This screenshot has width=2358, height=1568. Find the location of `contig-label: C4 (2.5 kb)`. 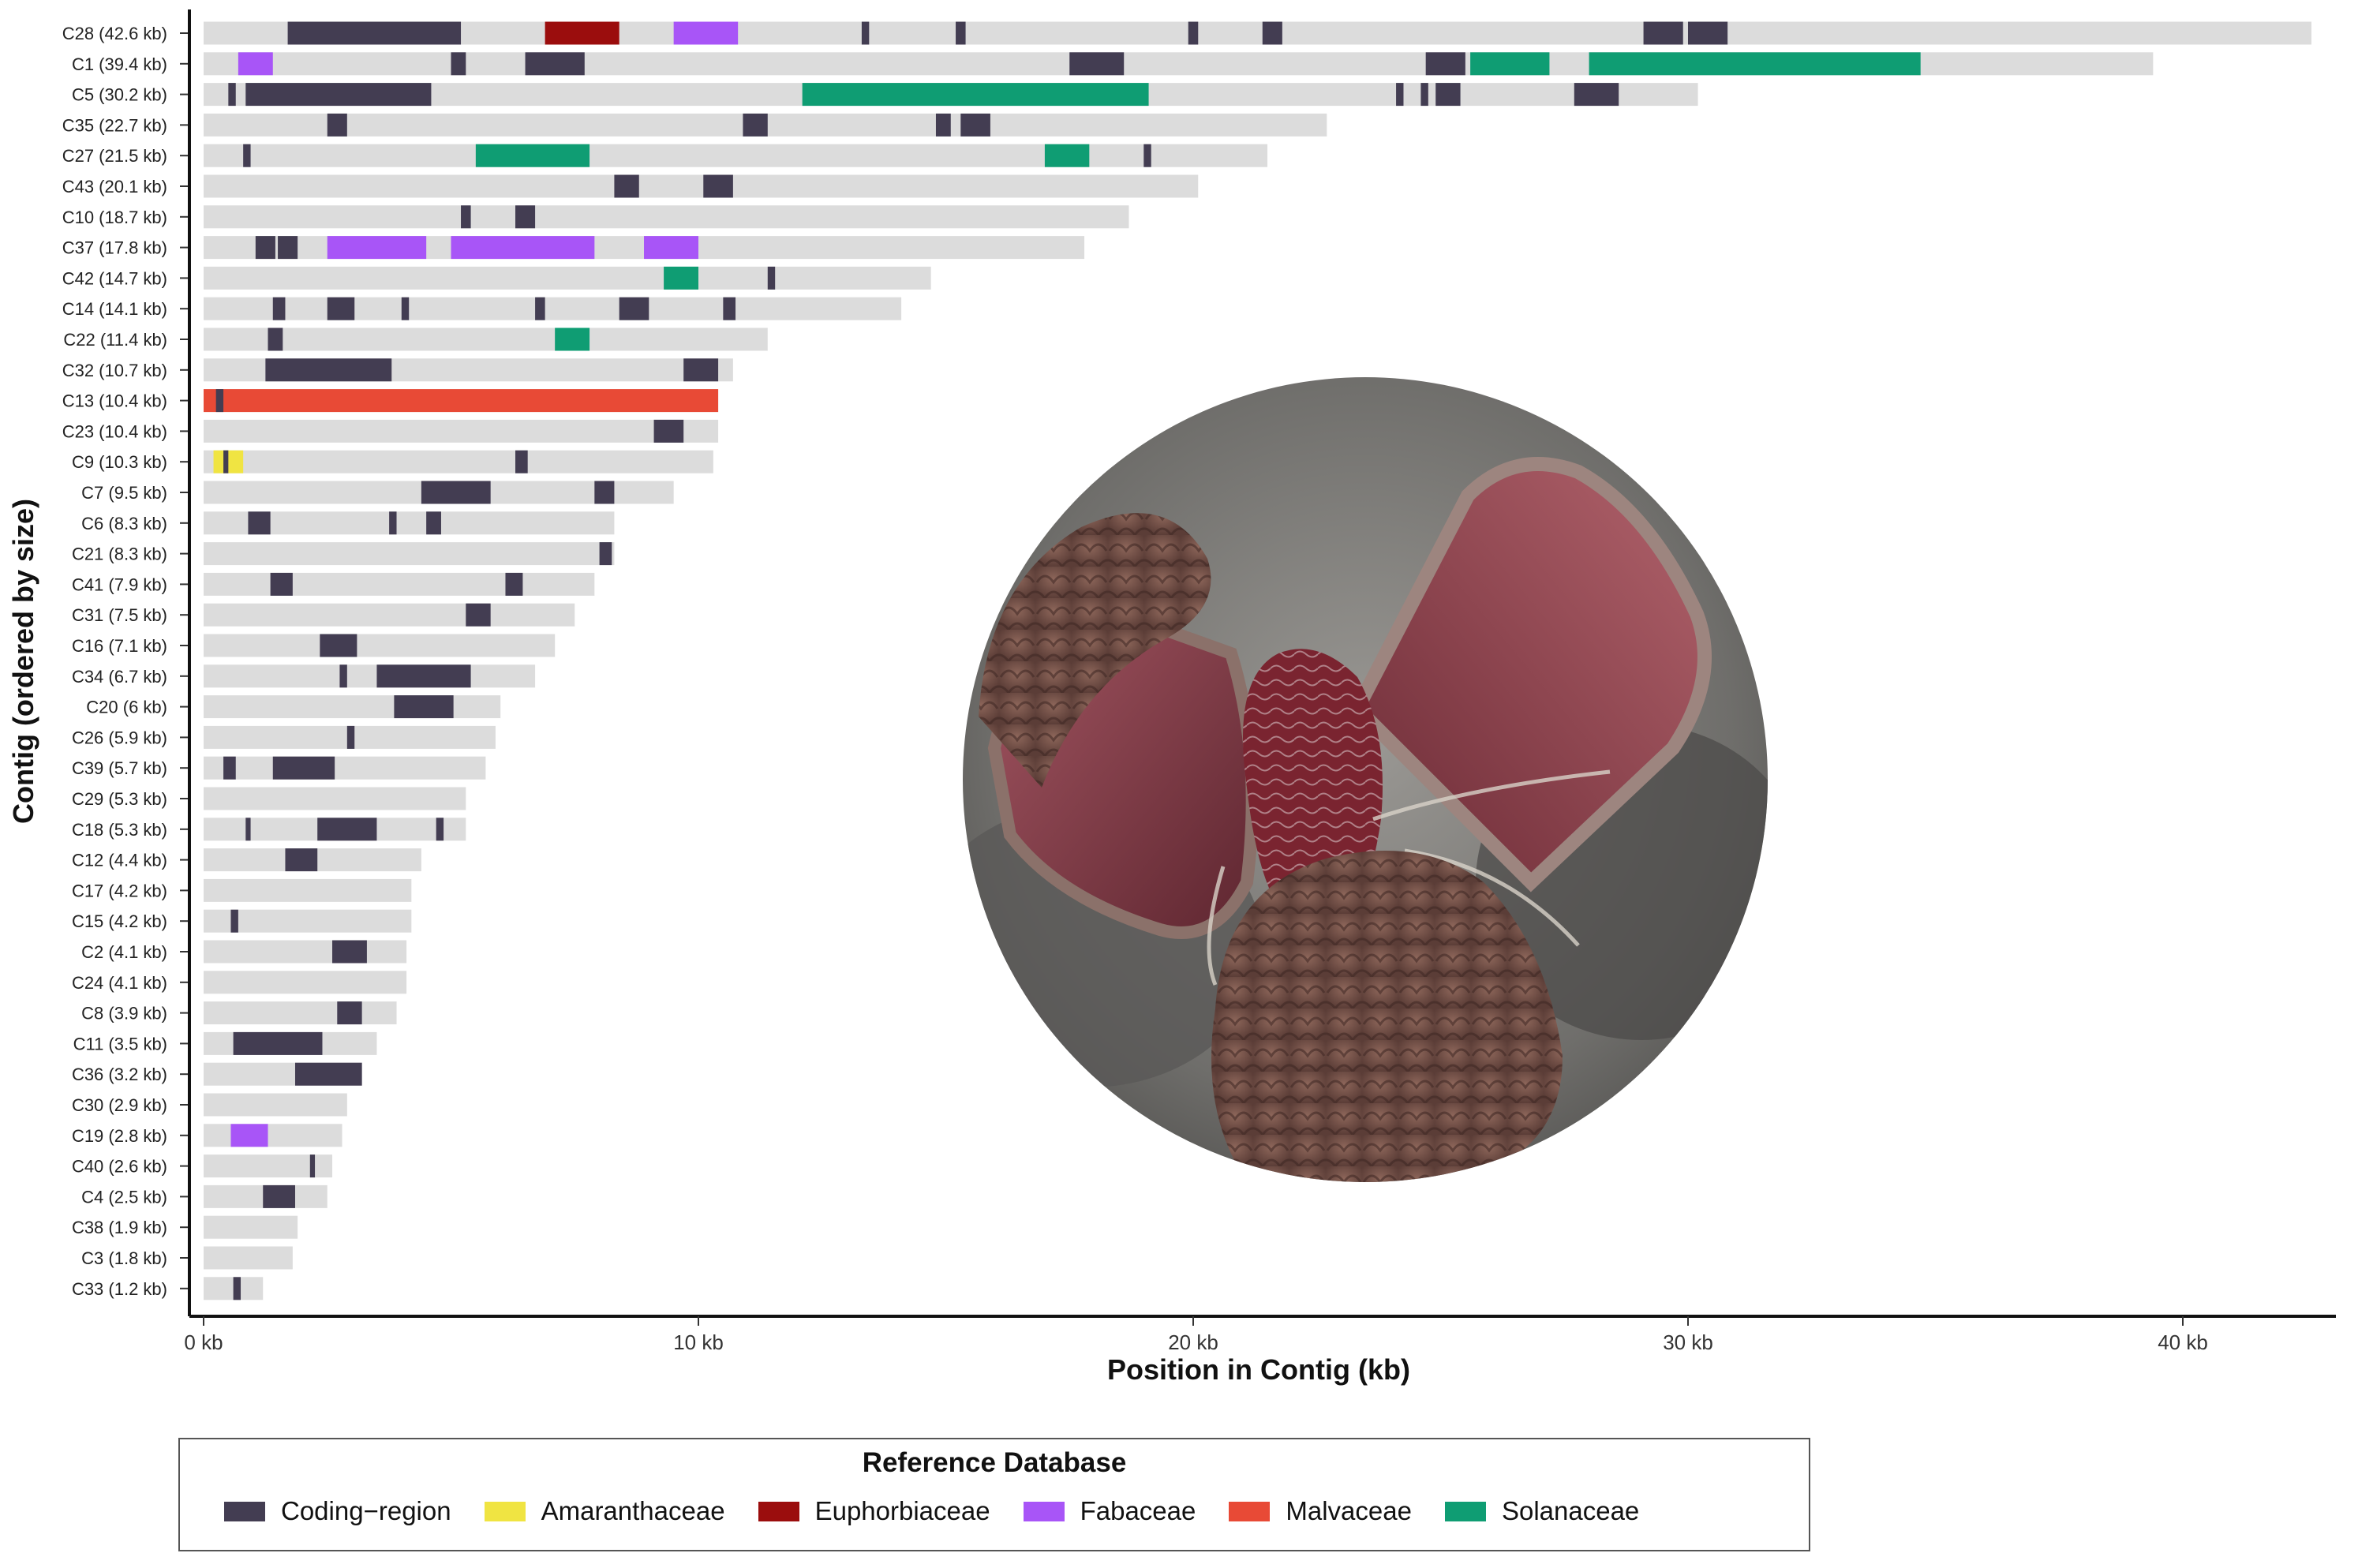

contig-label: C4 (2.5 kb) is located at coordinates (124, 1197).